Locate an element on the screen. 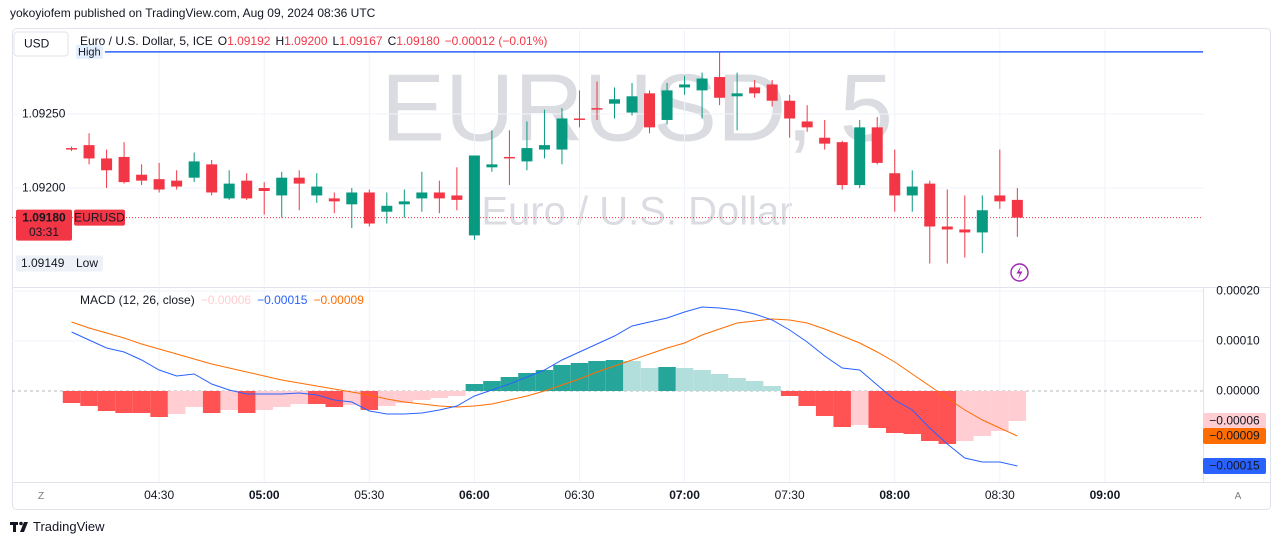 Image resolution: width=1281 pixels, height=545 pixels. change: −0.00012 (−0.01%) is located at coordinates (496, 41).